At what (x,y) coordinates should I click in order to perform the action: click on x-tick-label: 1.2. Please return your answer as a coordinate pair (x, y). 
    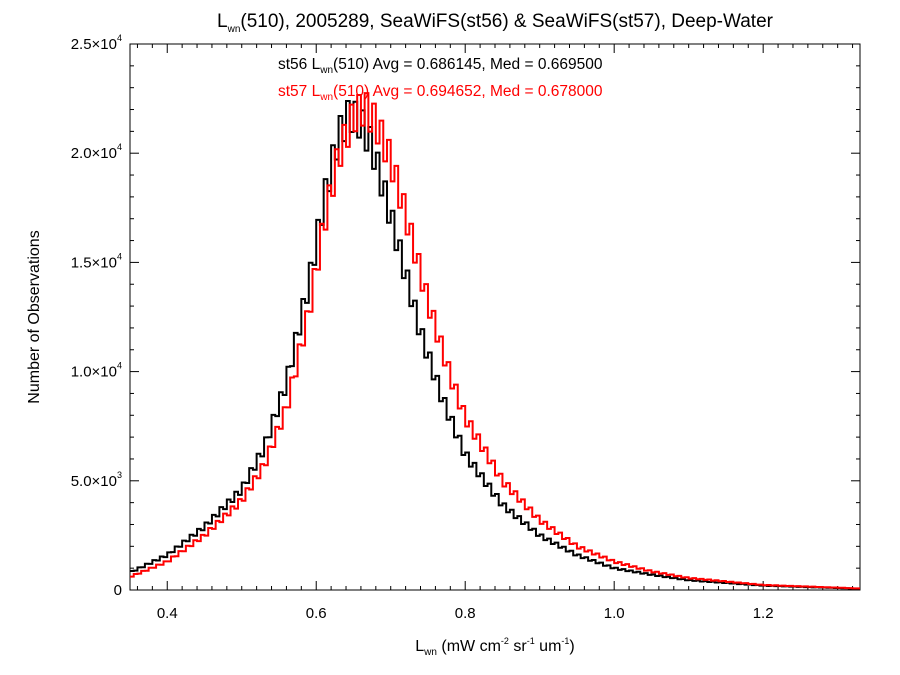
    Looking at the image, I should click on (763, 613).